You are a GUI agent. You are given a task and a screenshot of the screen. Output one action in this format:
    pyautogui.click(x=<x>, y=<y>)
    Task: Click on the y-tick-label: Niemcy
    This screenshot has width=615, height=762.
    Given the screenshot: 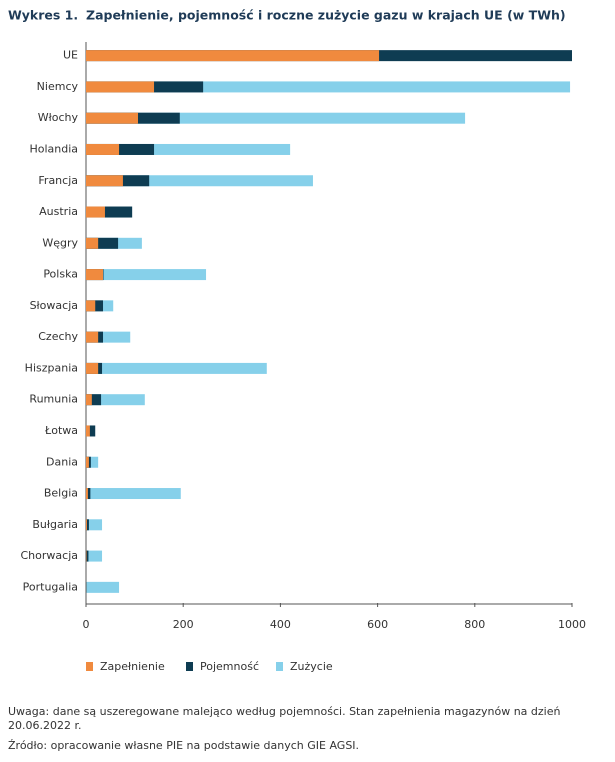 What is the action you would take?
    pyautogui.click(x=58, y=86)
    